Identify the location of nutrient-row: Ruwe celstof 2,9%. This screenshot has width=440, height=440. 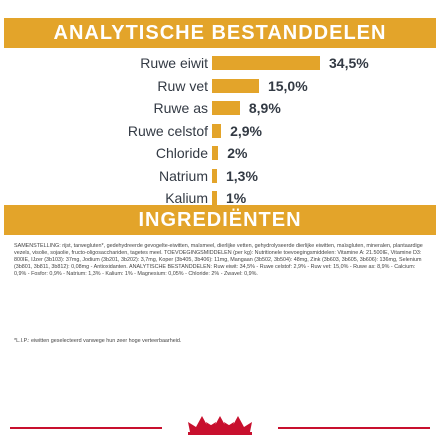
(220, 131).